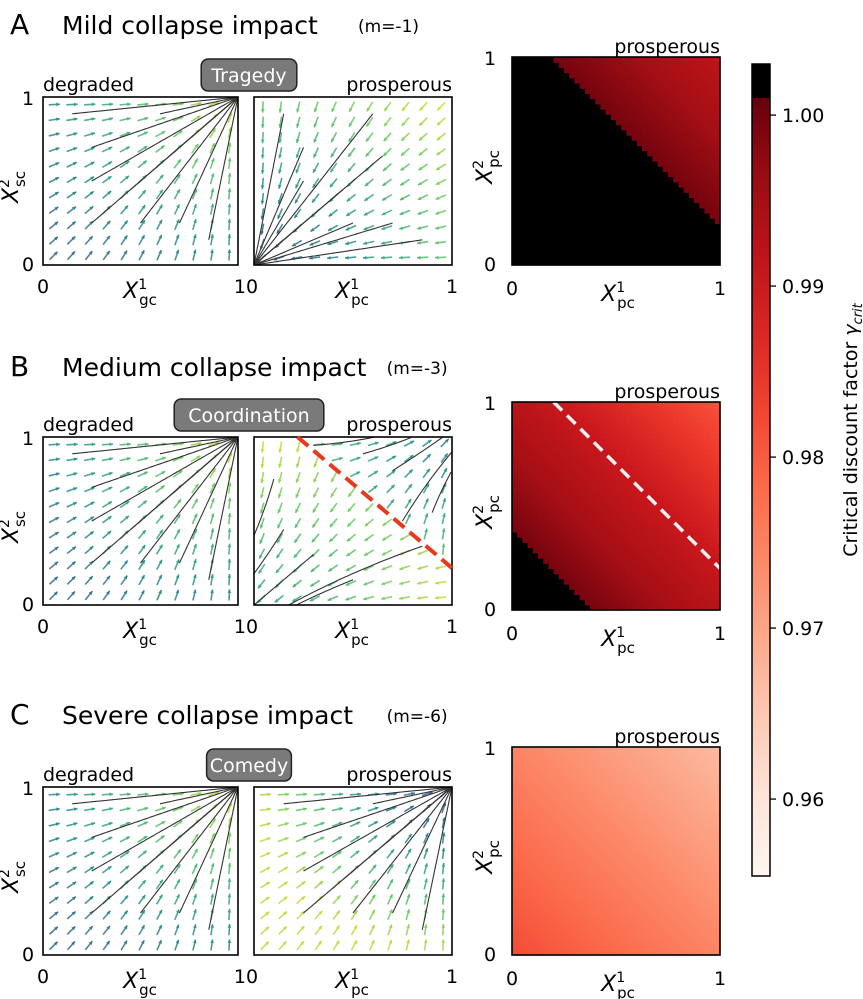  What do you see at coordinates (353, 871) in the screenshot?
I see `panel-c-prosperous-flow` at bounding box center [353, 871].